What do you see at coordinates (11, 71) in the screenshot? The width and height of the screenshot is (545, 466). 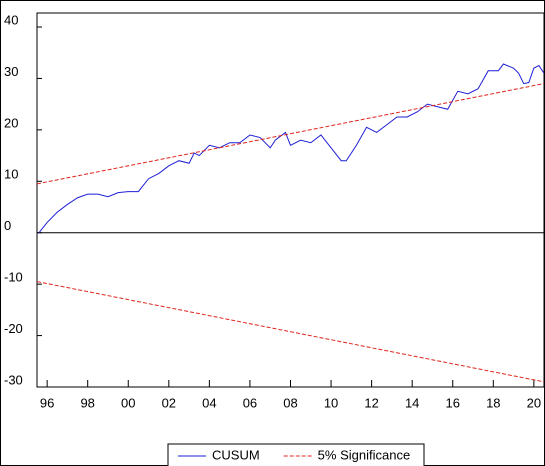 I see `y-tick-label: 30` at bounding box center [11, 71].